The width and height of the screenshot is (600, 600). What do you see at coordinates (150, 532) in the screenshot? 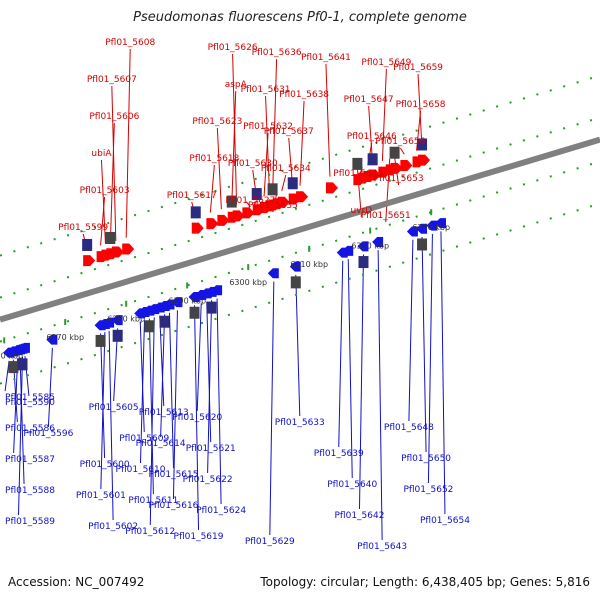
I see `reverse-gene-label: Pfl01_5612` at bounding box center [150, 532].